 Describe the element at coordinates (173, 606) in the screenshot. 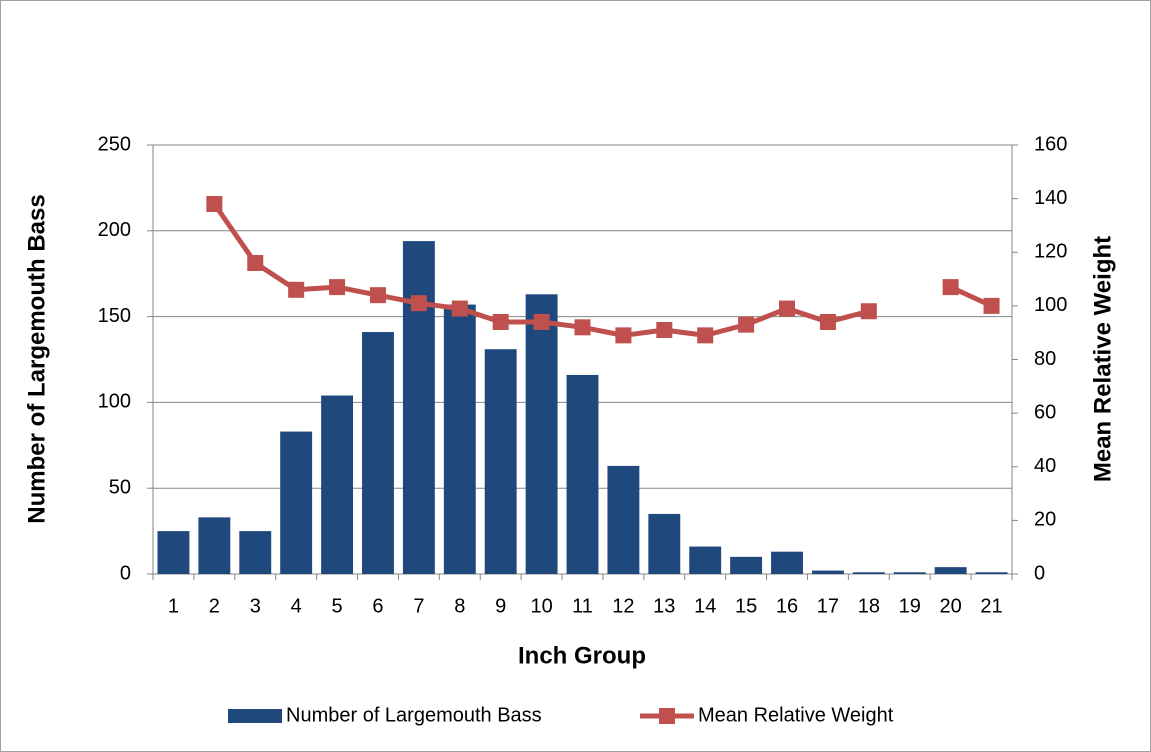

I see `x-tick-label: 1` at that location.